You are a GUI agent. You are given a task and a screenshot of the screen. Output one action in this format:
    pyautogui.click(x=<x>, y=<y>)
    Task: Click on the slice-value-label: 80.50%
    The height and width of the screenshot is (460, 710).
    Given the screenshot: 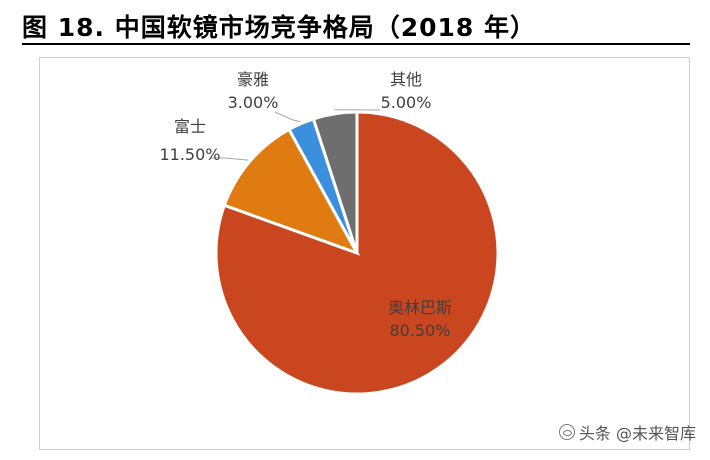 What is the action you would take?
    pyautogui.click(x=419, y=330)
    